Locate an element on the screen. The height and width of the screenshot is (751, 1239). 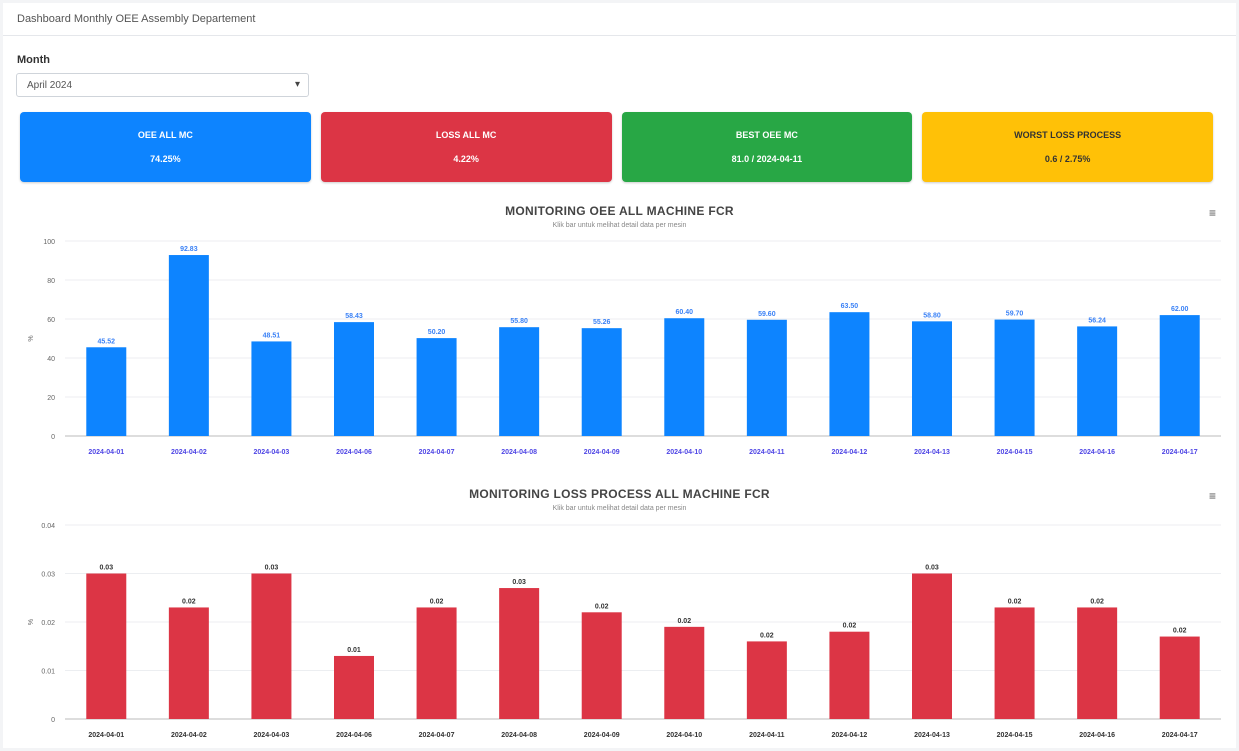
data-label: 56.24 is located at coordinates (1097, 320).